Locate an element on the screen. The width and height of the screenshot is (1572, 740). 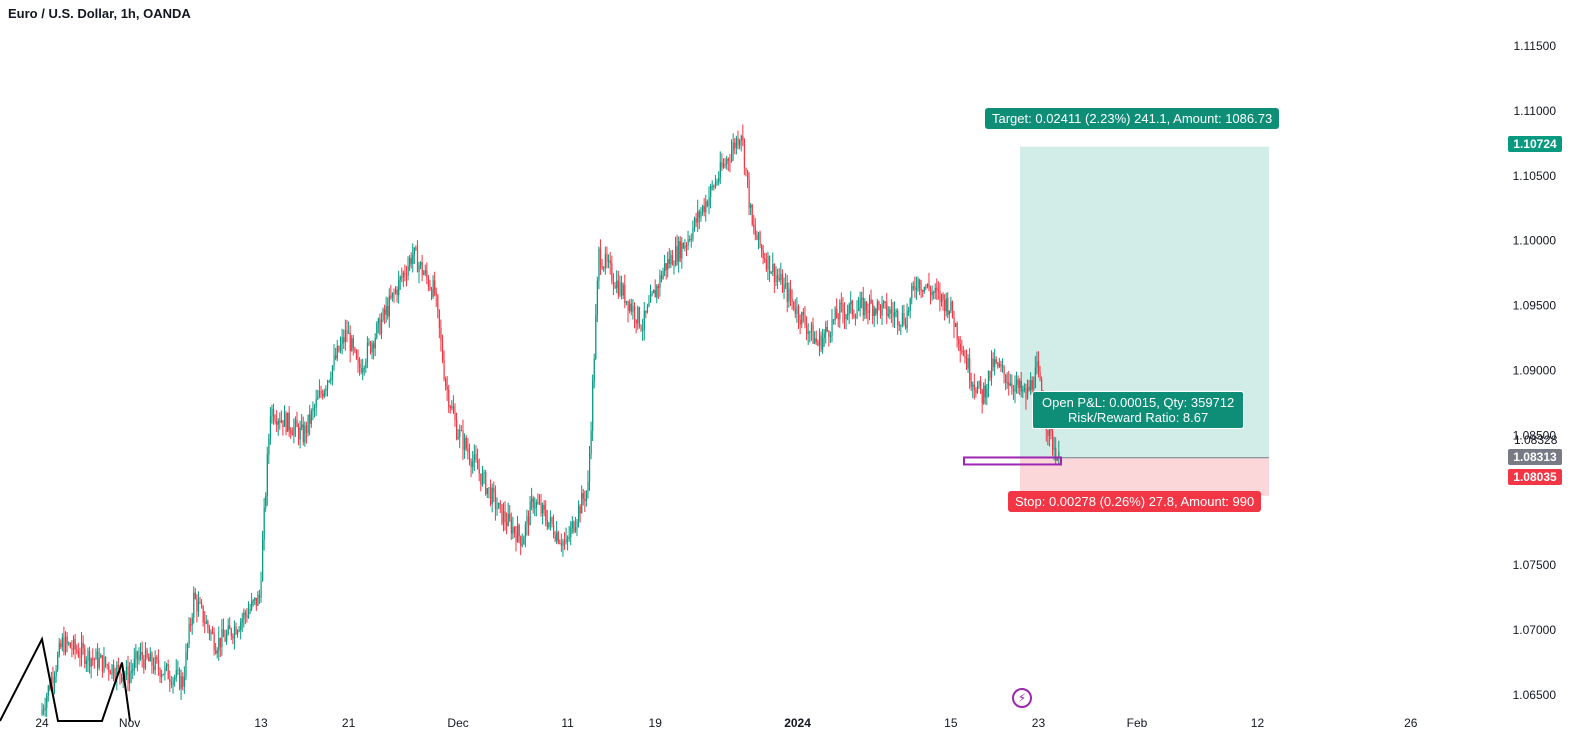
highlight-rectangle is located at coordinates (1012, 461).